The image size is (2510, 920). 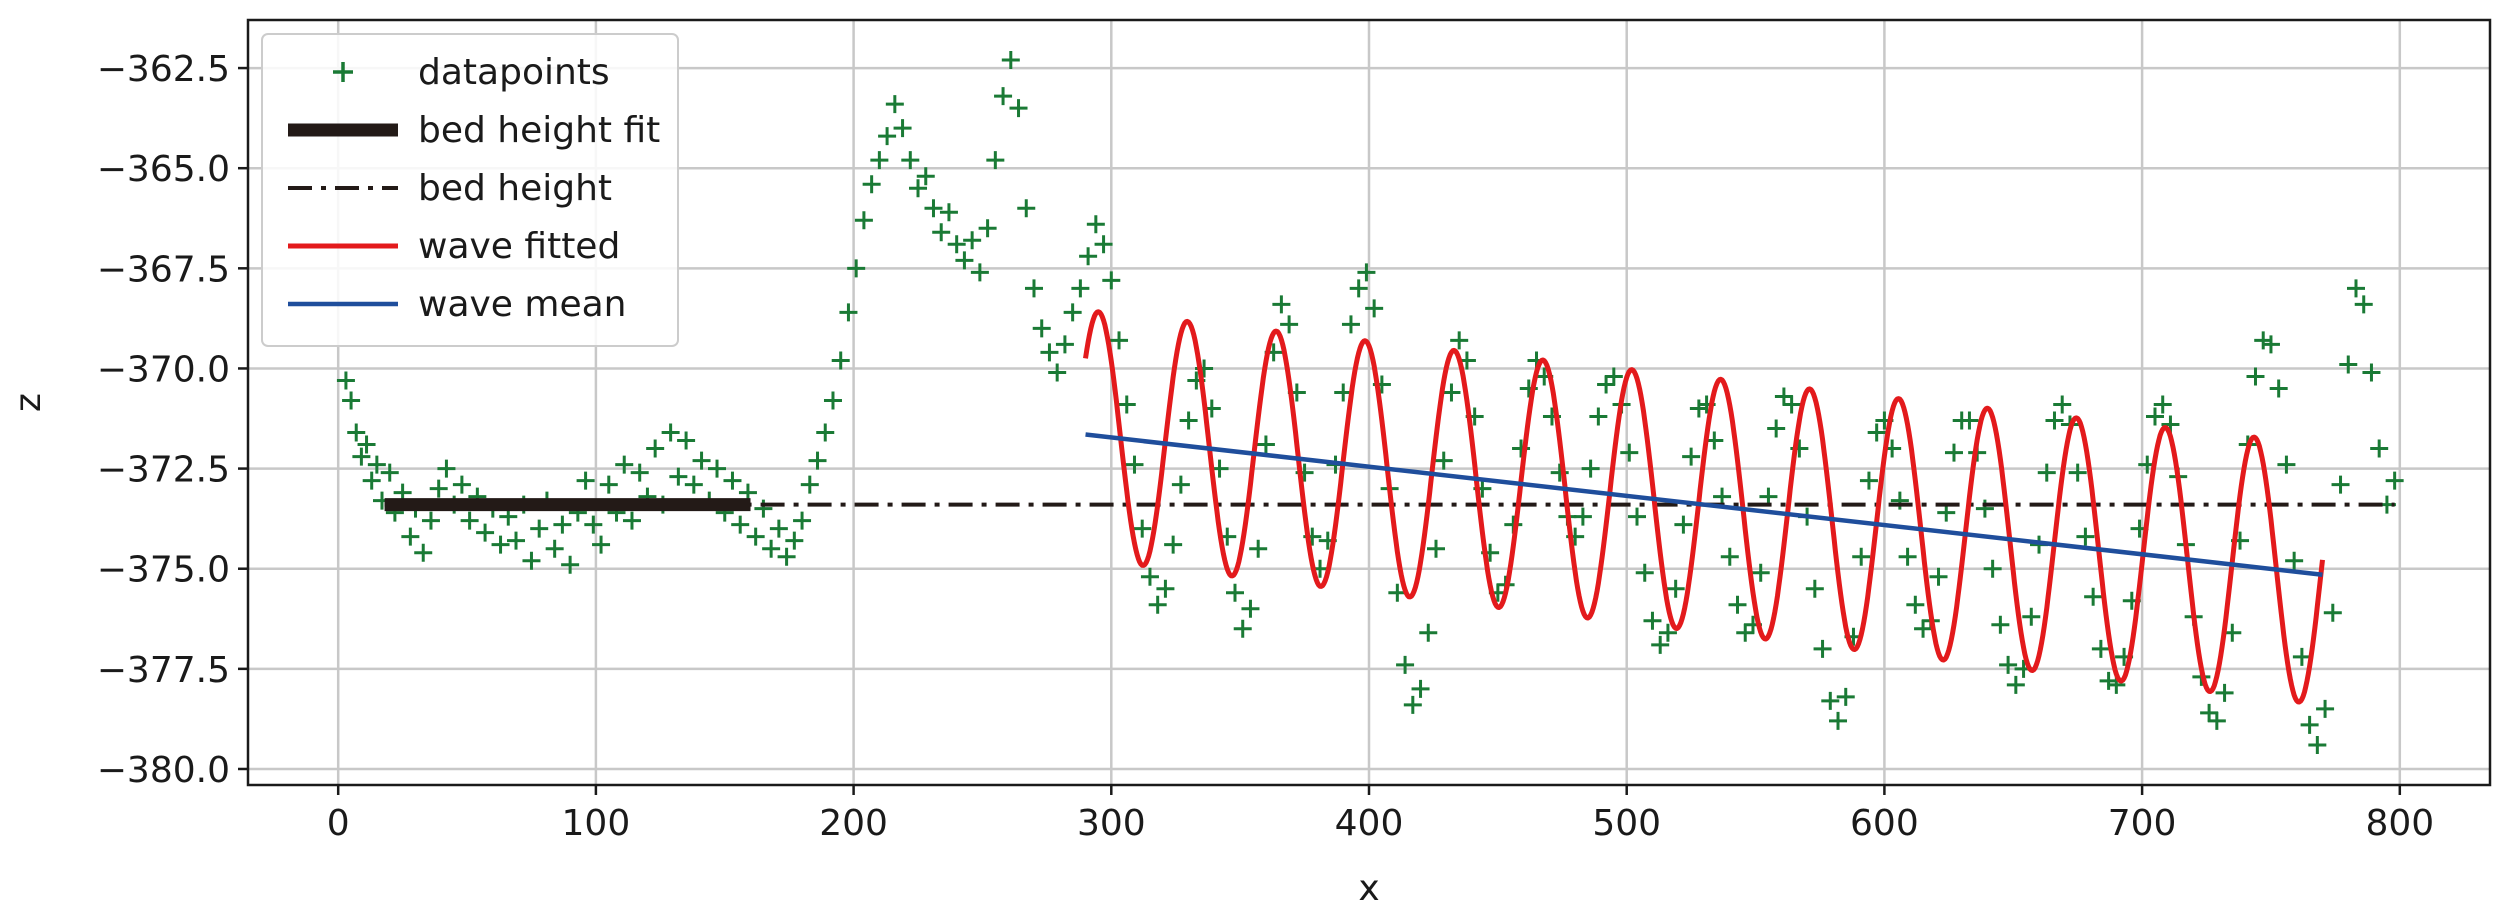 What do you see at coordinates (28, 402) in the screenshot?
I see `y-axis-label: z` at bounding box center [28, 402].